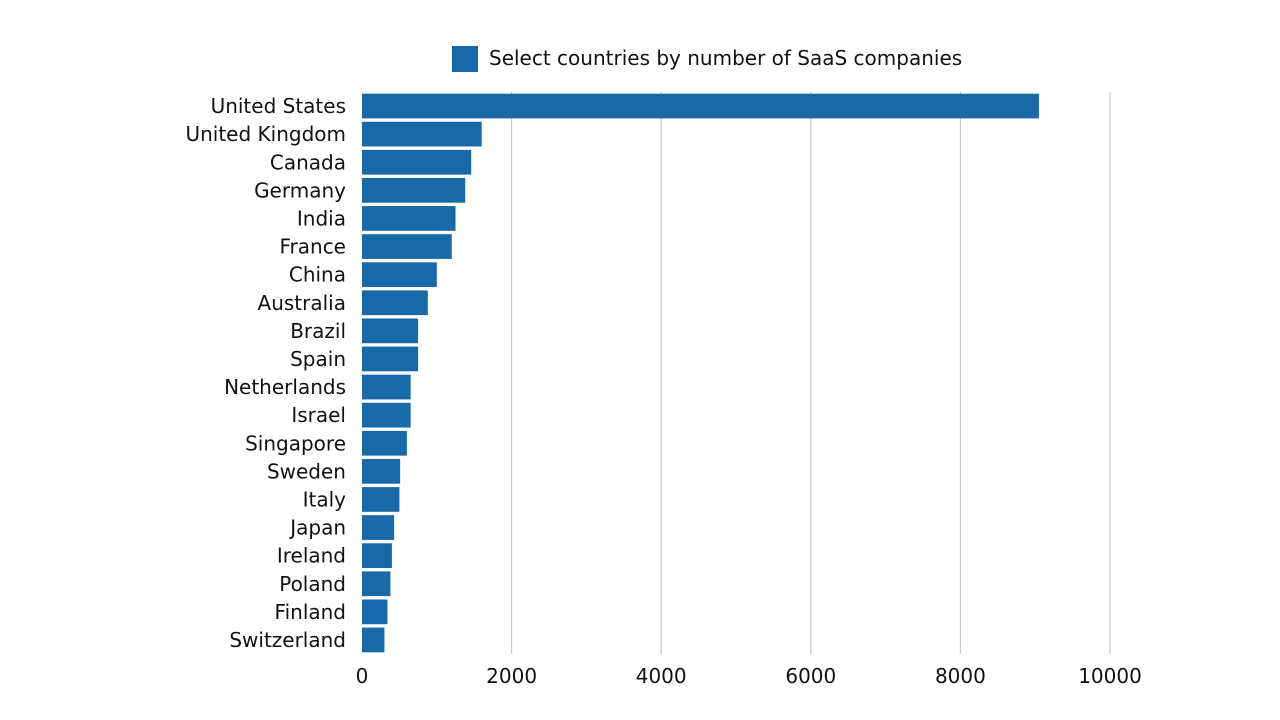  Describe the element at coordinates (312, 247) in the screenshot. I see `category-label: France` at that location.